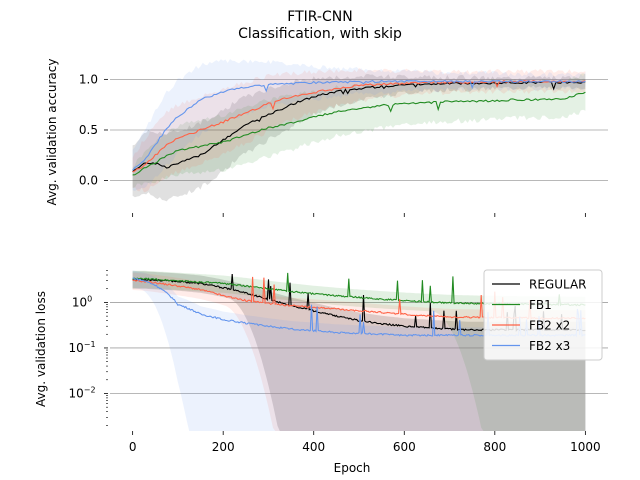 This screenshot has height=480, width=640. Describe the element at coordinates (88, 130) in the screenshot. I see `accuracy-y-tick-label: 0.5` at that location.